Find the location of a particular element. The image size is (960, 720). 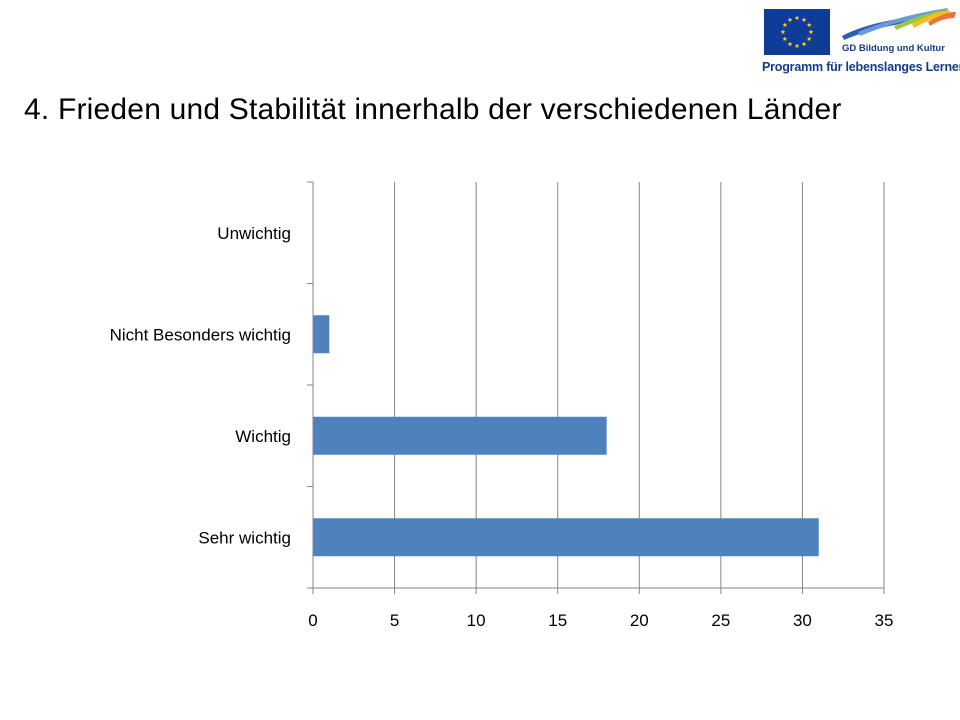

x-tick-label: 35 is located at coordinates (884, 620).